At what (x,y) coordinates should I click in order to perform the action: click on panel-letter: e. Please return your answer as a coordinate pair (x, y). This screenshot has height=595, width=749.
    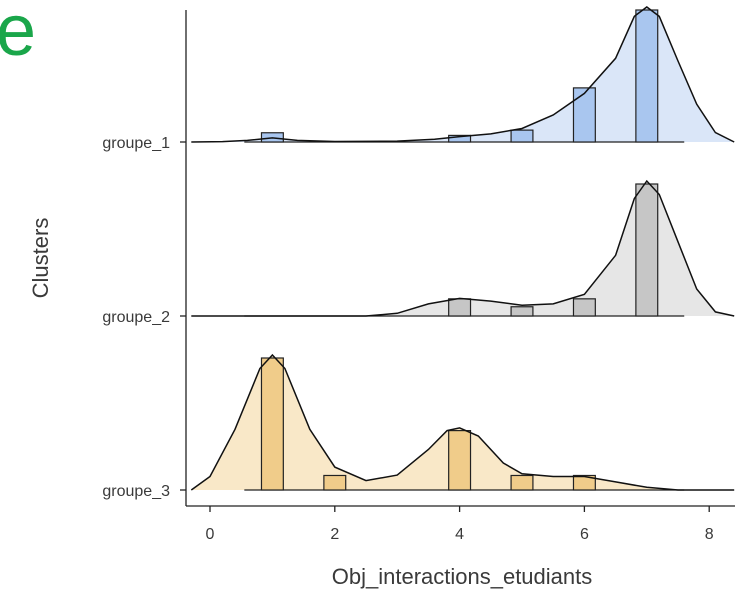
    Looking at the image, I should click on (18, 35).